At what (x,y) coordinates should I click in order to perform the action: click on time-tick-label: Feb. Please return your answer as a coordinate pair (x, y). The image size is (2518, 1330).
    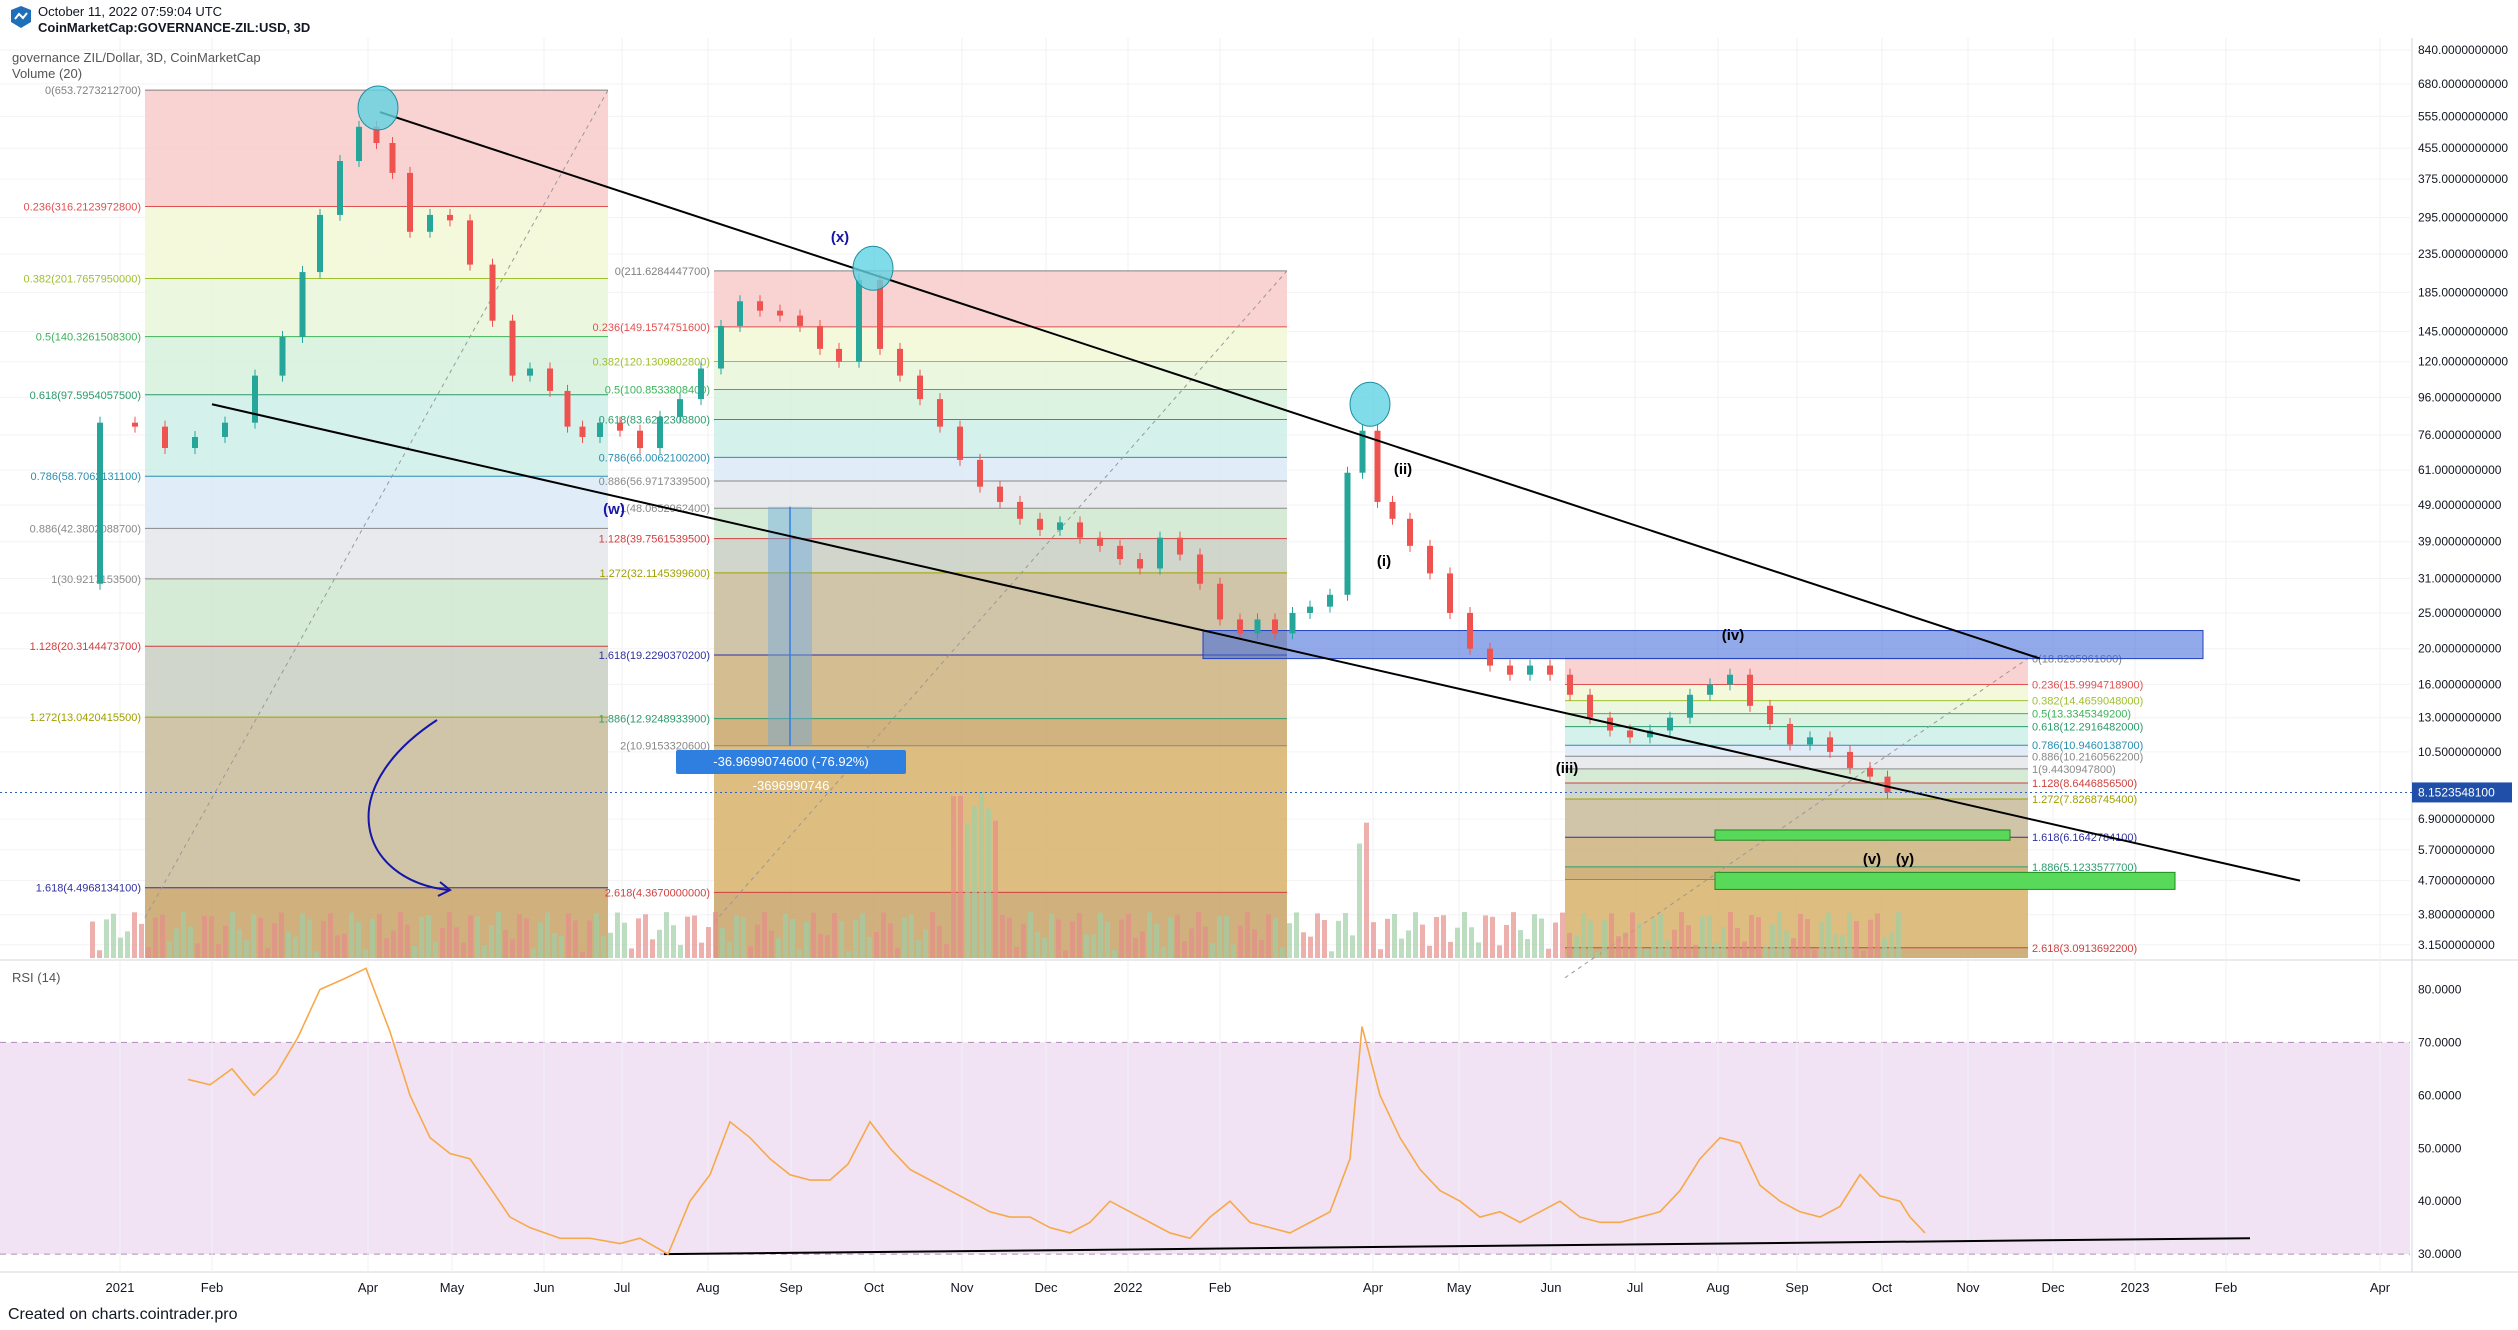
    Looking at the image, I should click on (2226, 1287).